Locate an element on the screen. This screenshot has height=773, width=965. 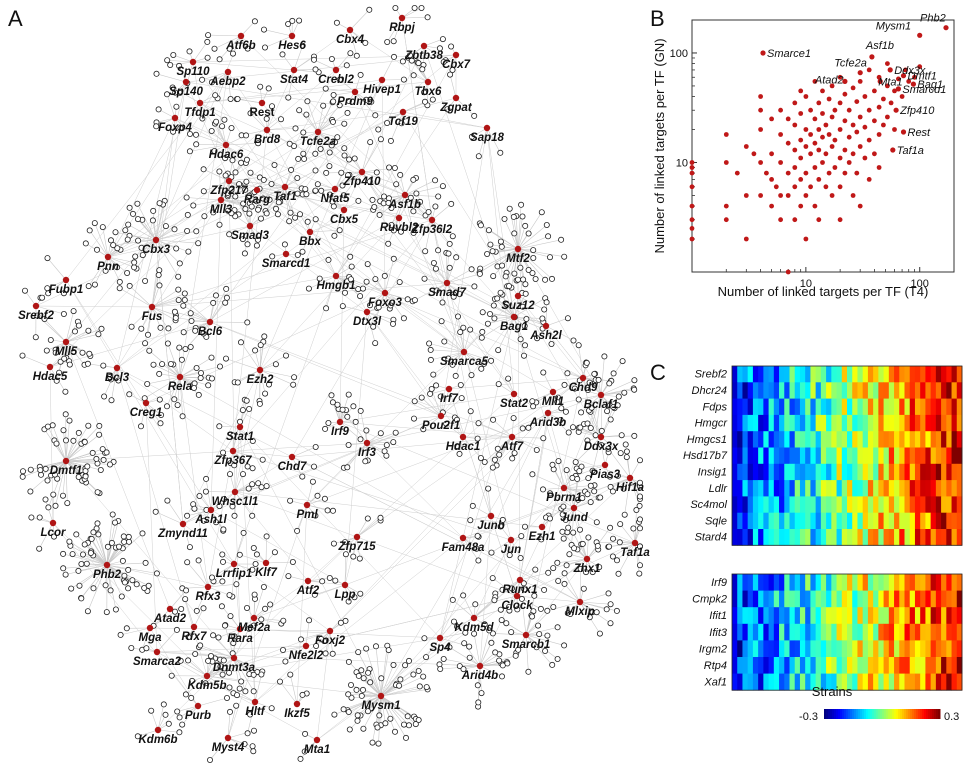
tf-label: Smad7 is located at coordinates (447, 293).